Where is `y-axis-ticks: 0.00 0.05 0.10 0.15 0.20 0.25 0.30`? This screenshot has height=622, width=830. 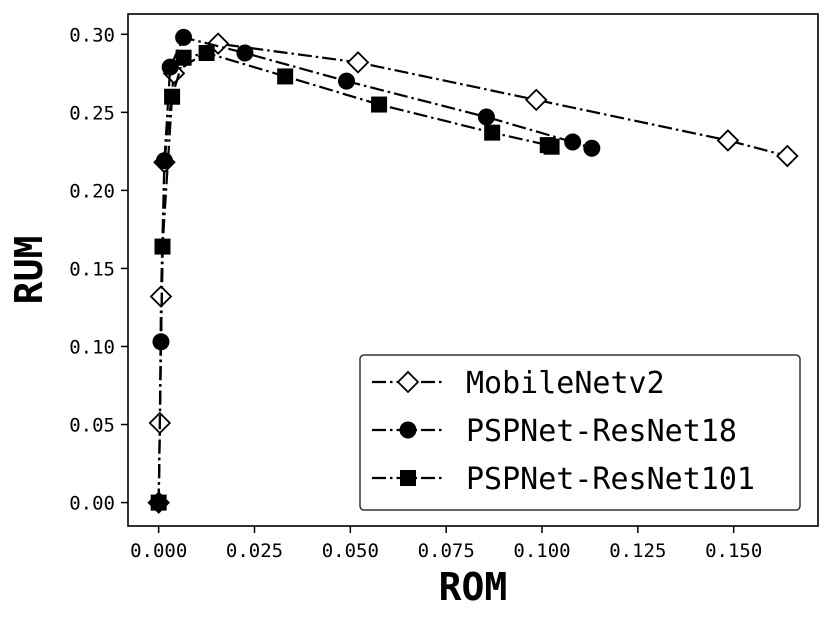
y-axis-ticks: 0.00 0.05 0.10 0.15 0.20 0.25 0.30 is located at coordinates (98, 269).